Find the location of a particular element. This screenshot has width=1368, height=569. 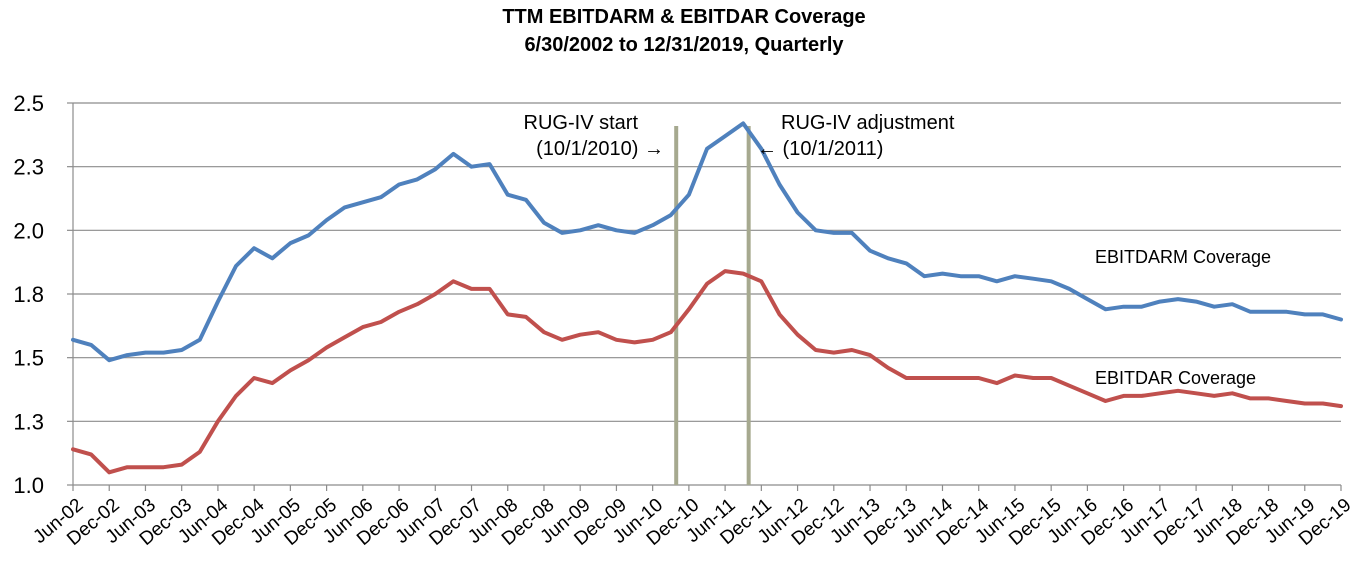

annotation-date: ← (10/1/2011) is located at coordinates (820, 149).